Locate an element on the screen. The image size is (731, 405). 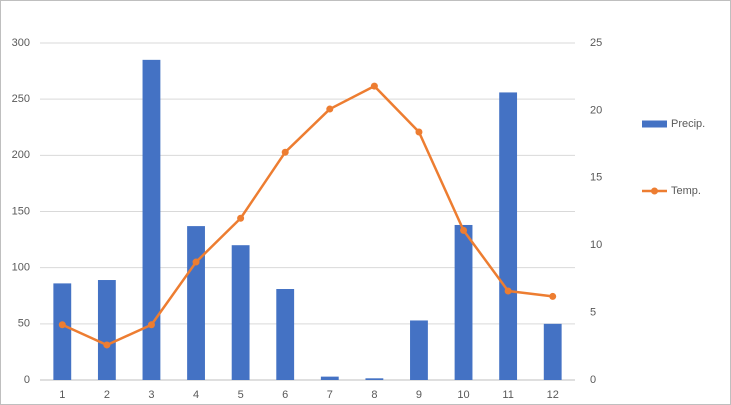
x-tick-label: 6 is located at coordinates (285, 395).